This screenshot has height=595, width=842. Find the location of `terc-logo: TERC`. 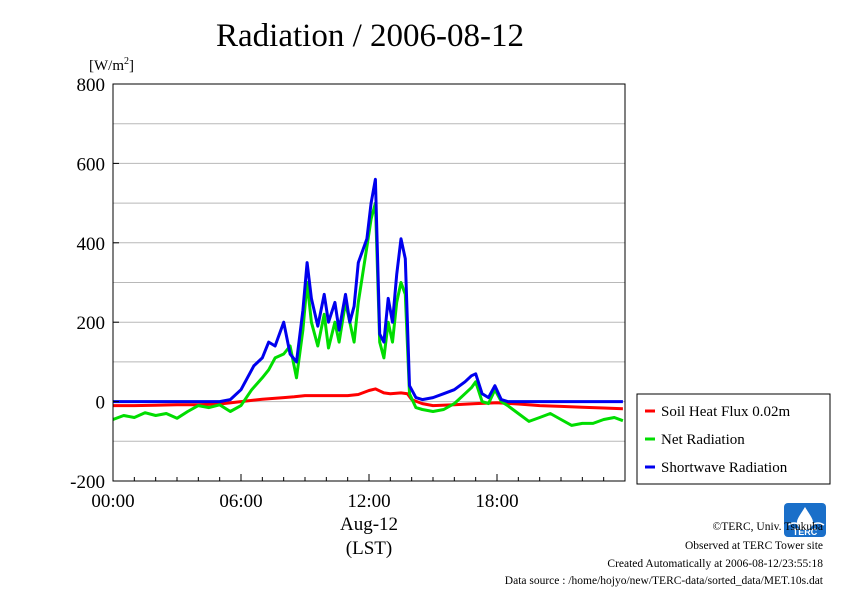

terc-logo: TERC is located at coordinates (805, 520).